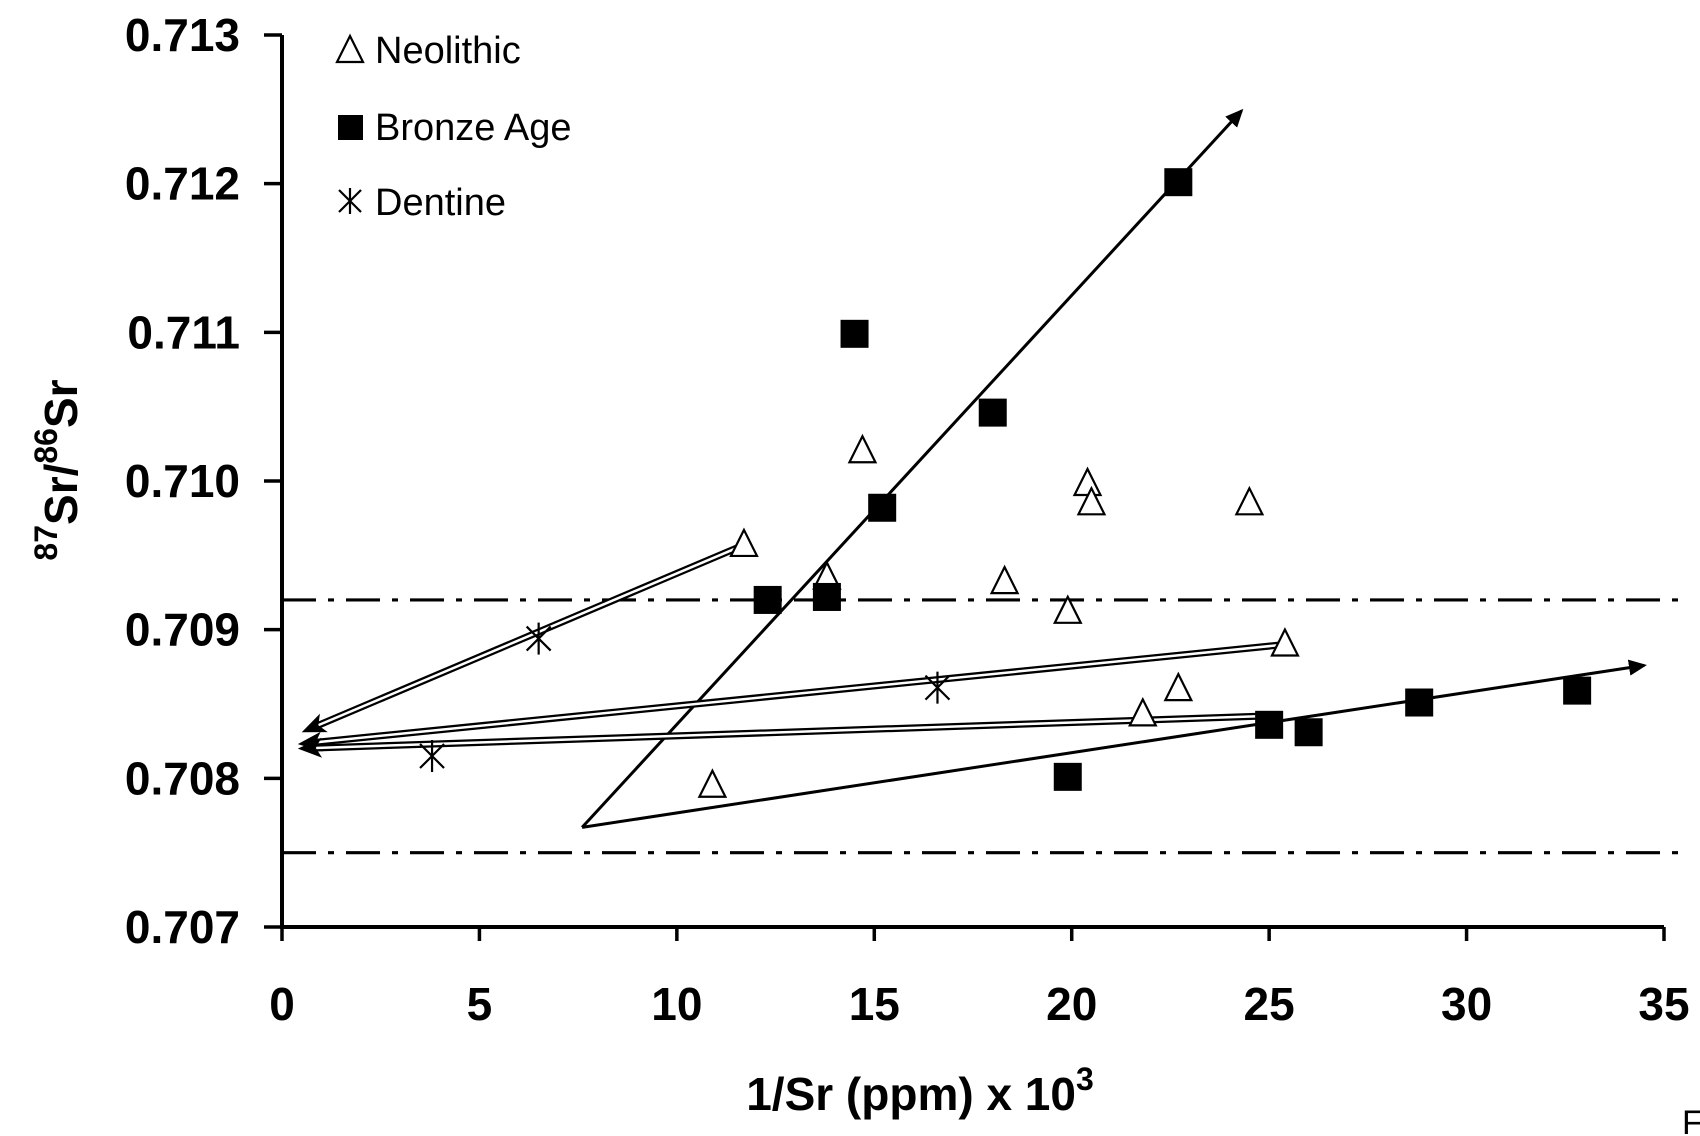 This screenshot has width=1700, height=1136. Describe the element at coordinates (182, 35) in the screenshot. I see `y-tick-label: 0.713` at that location.